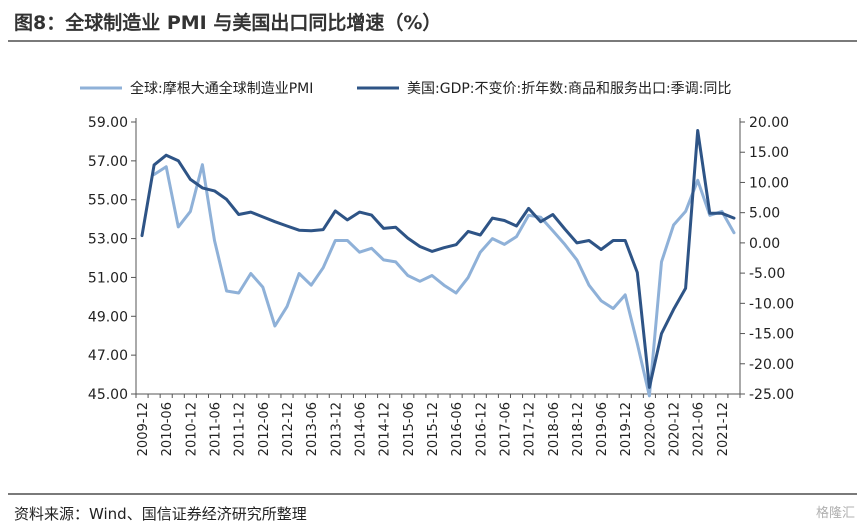 The height and width of the screenshot is (530, 865). What do you see at coordinates (578, 429) in the screenshot?
I see `x-axis-tick-label: 2018-12` at bounding box center [578, 429].